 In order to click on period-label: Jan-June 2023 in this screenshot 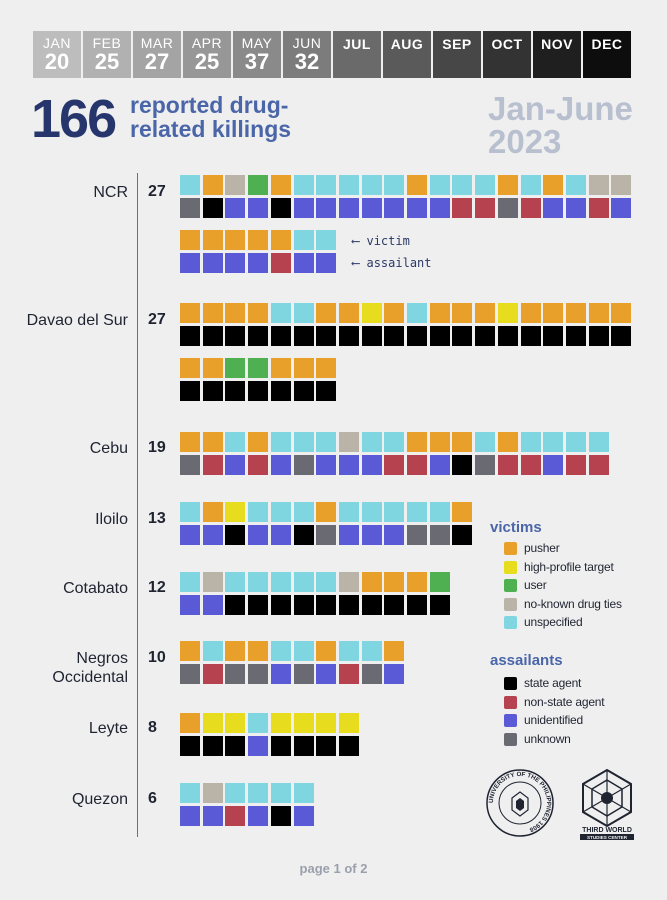, I will do `click(560, 125)`.